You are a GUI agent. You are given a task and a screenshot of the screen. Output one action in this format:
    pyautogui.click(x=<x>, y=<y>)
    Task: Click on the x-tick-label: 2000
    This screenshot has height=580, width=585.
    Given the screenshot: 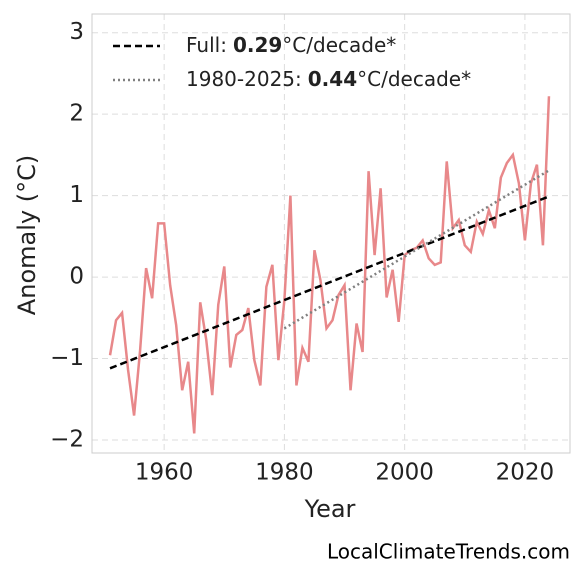 What is the action you would take?
    pyautogui.click(x=404, y=473)
    